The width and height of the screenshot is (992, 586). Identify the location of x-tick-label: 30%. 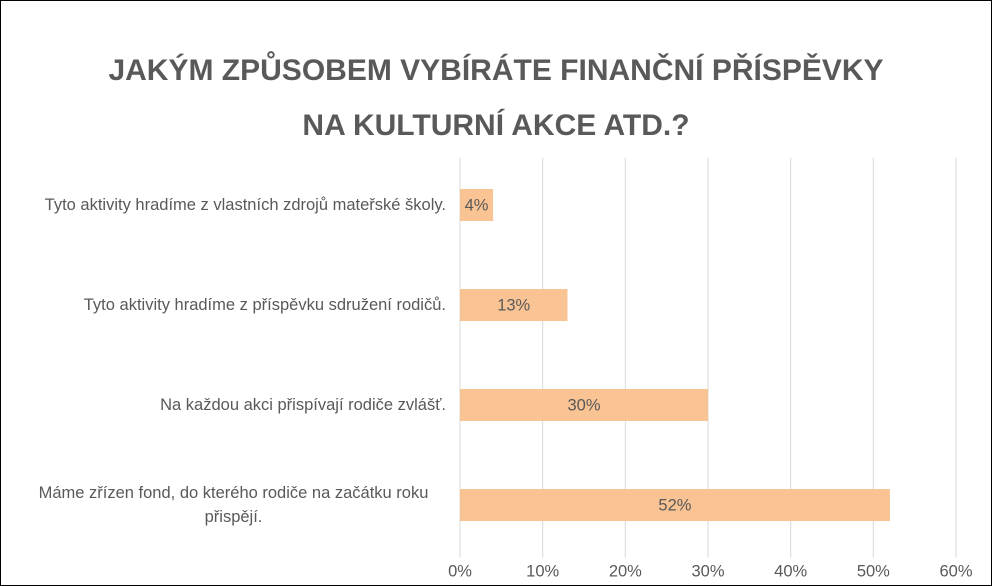
(707, 571).